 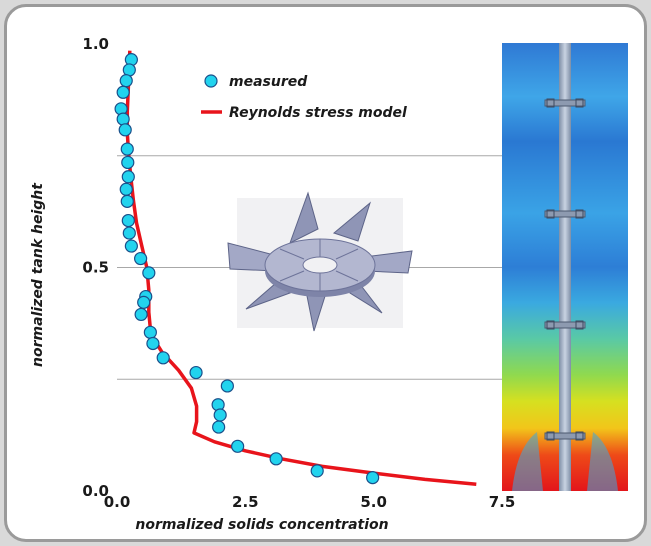 What do you see at coordinates (268, 82) in the screenshot?
I see `legend-label-measured: measured` at bounding box center [268, 82].